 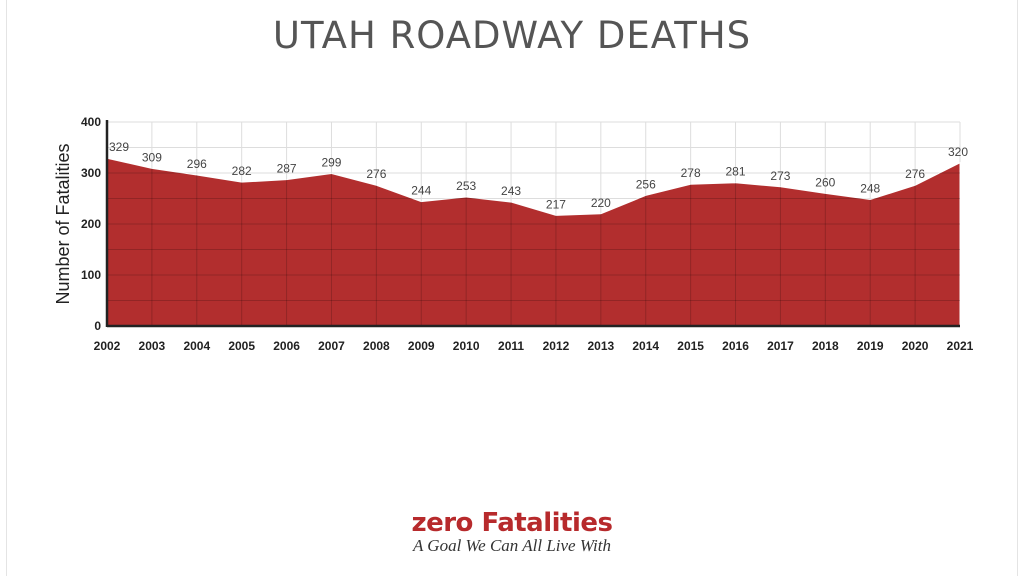 I want to click on data-label: 309, so click(x=152, y=157).